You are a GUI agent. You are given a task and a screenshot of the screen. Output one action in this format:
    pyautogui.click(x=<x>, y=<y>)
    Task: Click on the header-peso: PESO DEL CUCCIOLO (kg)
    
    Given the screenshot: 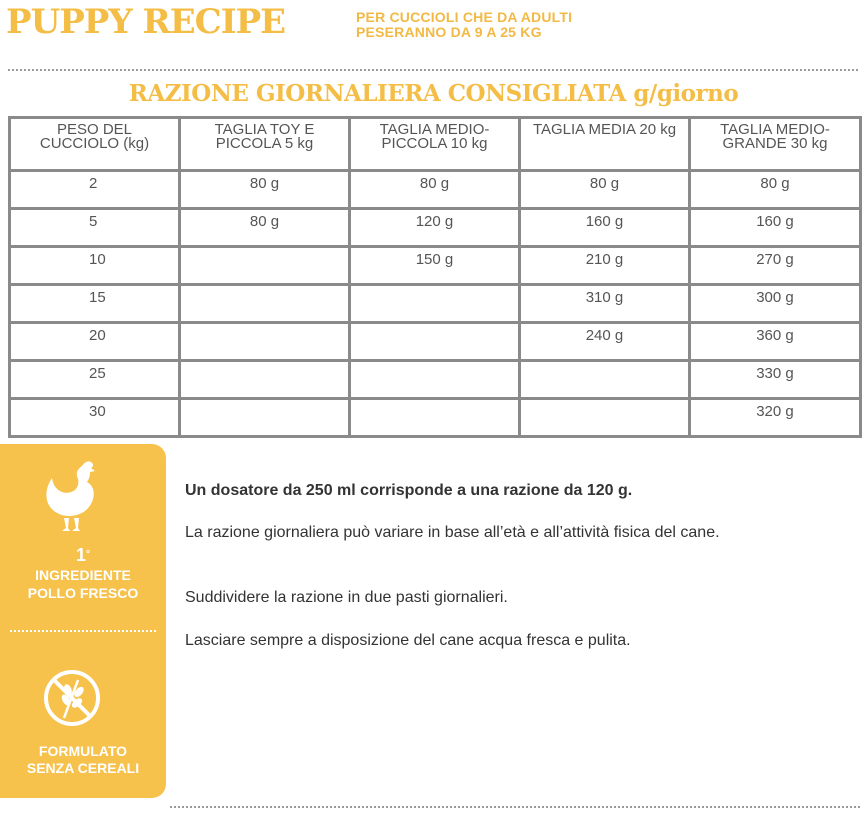 What is the action you would take?
    pyautogui.click(x=94, y=144)
    